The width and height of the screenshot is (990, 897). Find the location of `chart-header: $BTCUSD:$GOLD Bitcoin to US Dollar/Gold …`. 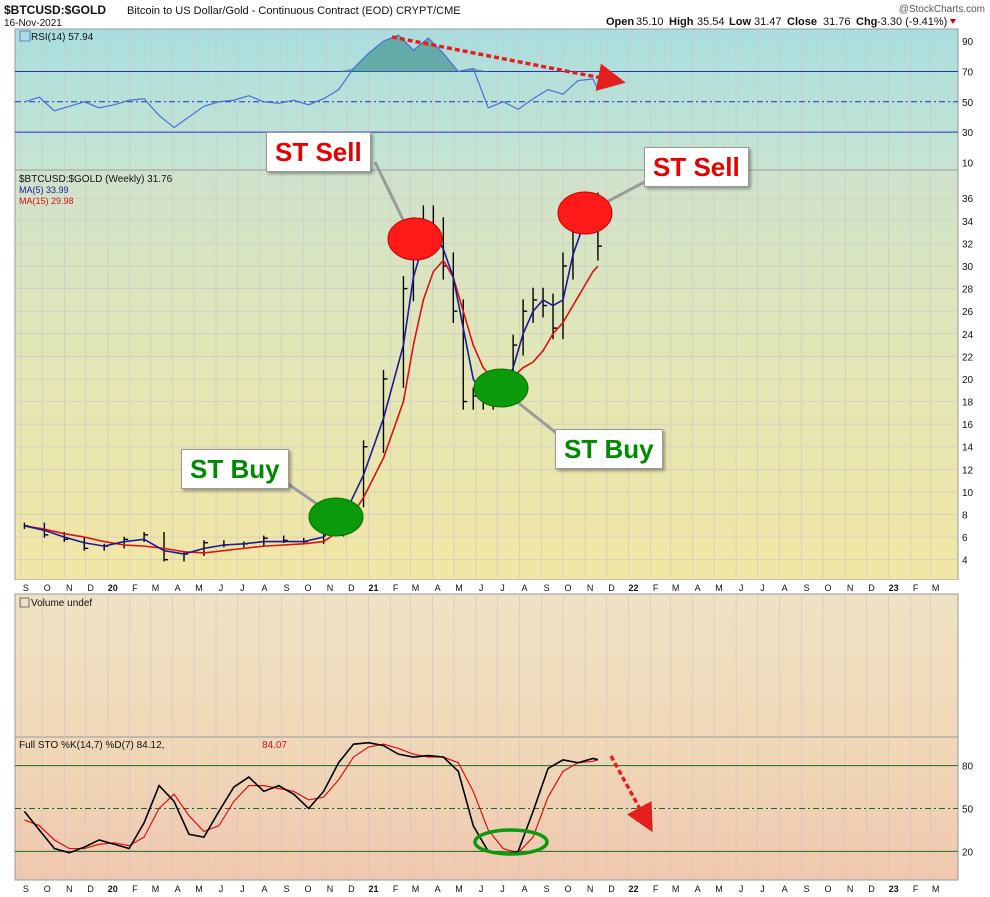

chart-header: $BTCUSD:$GOLD Bitcoin to US Dollar/Gold … is located at coordinates (494, 16).